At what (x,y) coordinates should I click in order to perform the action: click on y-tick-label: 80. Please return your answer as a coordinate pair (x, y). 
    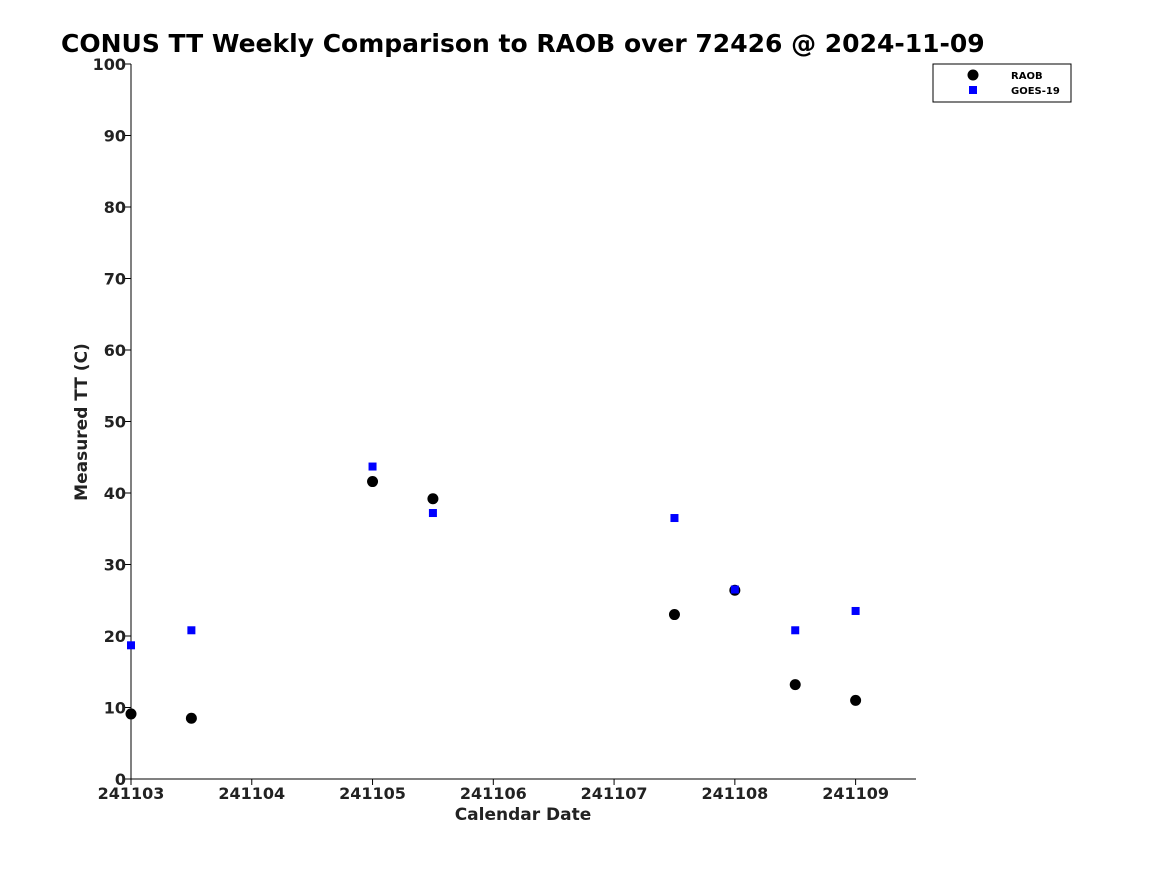
    Looking at the image, I should click on (115, 207).